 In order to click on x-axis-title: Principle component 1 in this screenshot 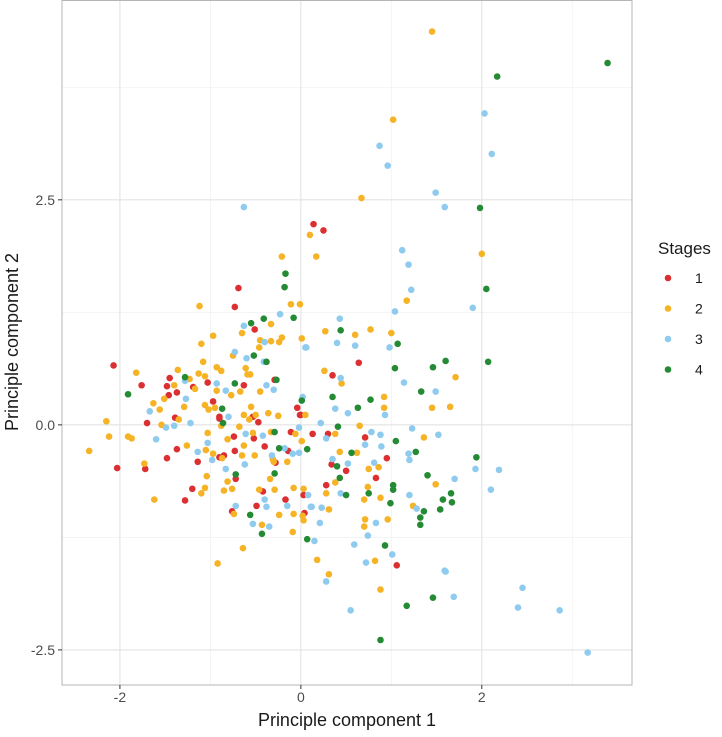, I will do `click(347, 720)`.